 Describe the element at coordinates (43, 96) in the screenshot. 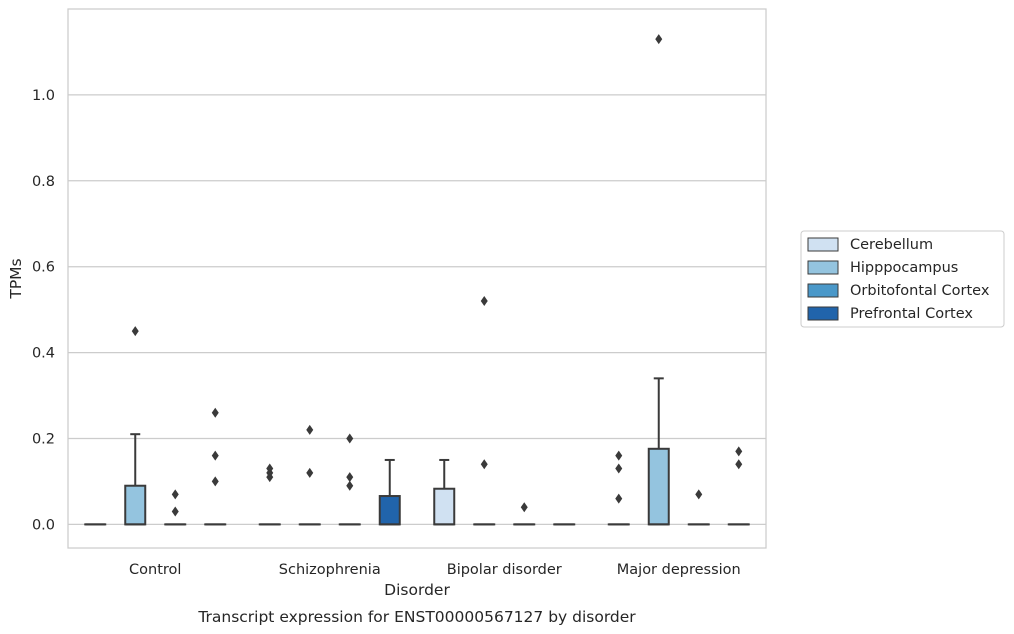

I see `y-tick-label: 1.0` at that location.